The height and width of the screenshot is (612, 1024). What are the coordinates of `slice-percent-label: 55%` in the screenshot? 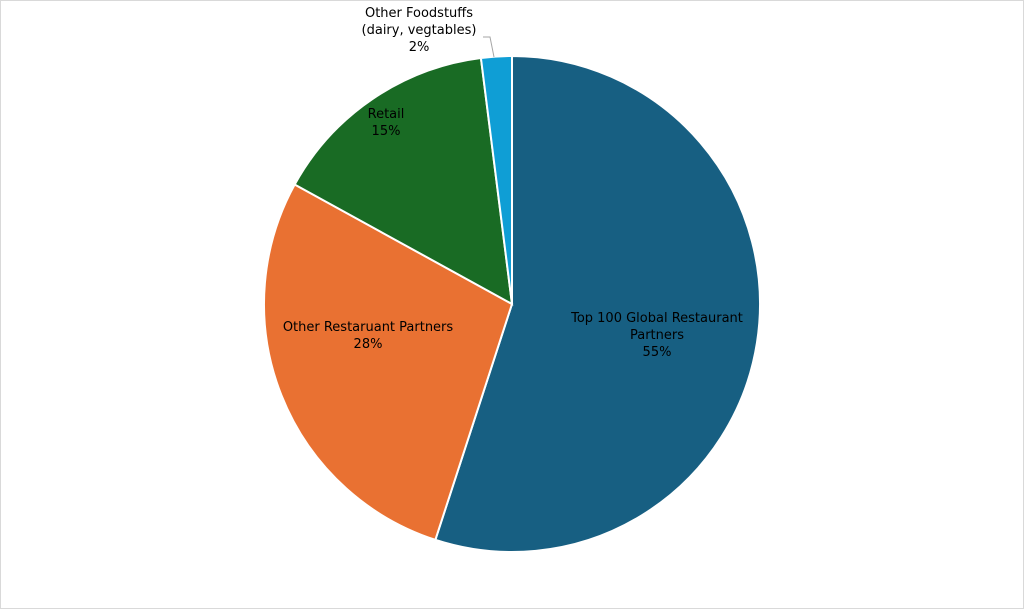 It's located at (657, 352).